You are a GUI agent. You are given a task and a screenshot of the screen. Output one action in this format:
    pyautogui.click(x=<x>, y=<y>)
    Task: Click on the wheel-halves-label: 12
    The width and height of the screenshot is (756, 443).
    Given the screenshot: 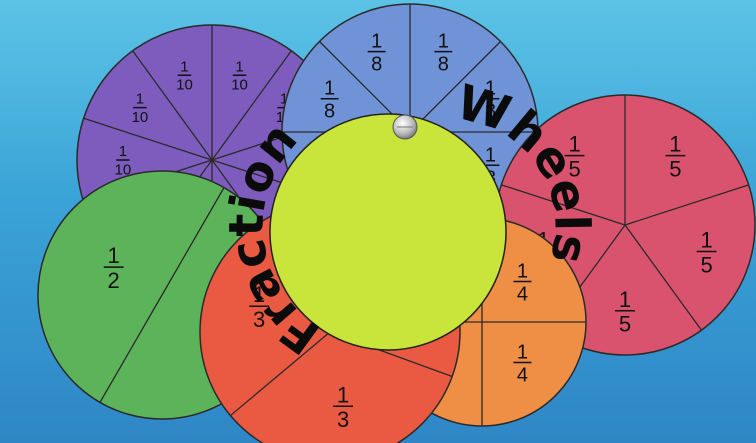 What is the action you would take?
    pyautogui.click(x=113, y=268)
    